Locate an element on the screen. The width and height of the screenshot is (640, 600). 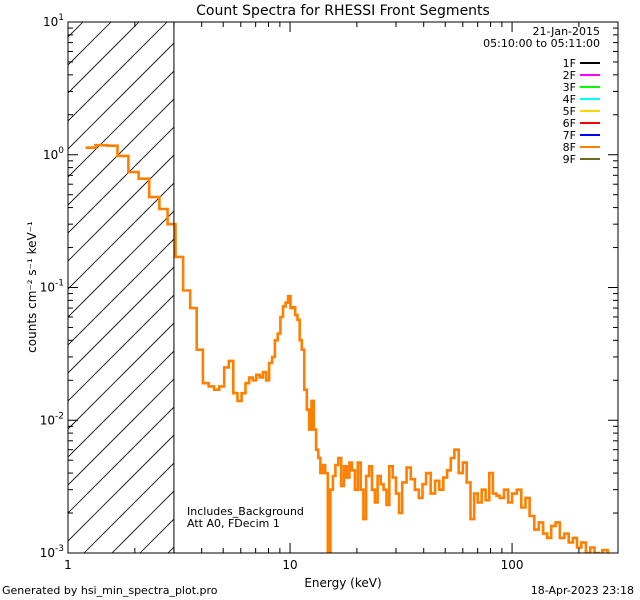
y-tick-label: 10⁻³ is located at coordinates (52, 552).